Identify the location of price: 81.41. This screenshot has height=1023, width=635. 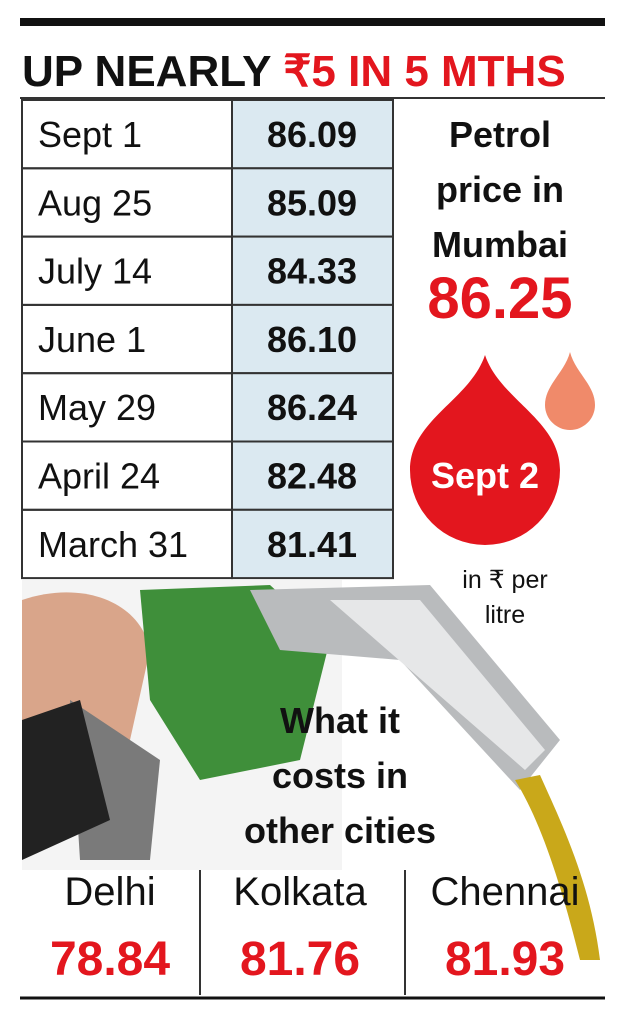
(312, 544).